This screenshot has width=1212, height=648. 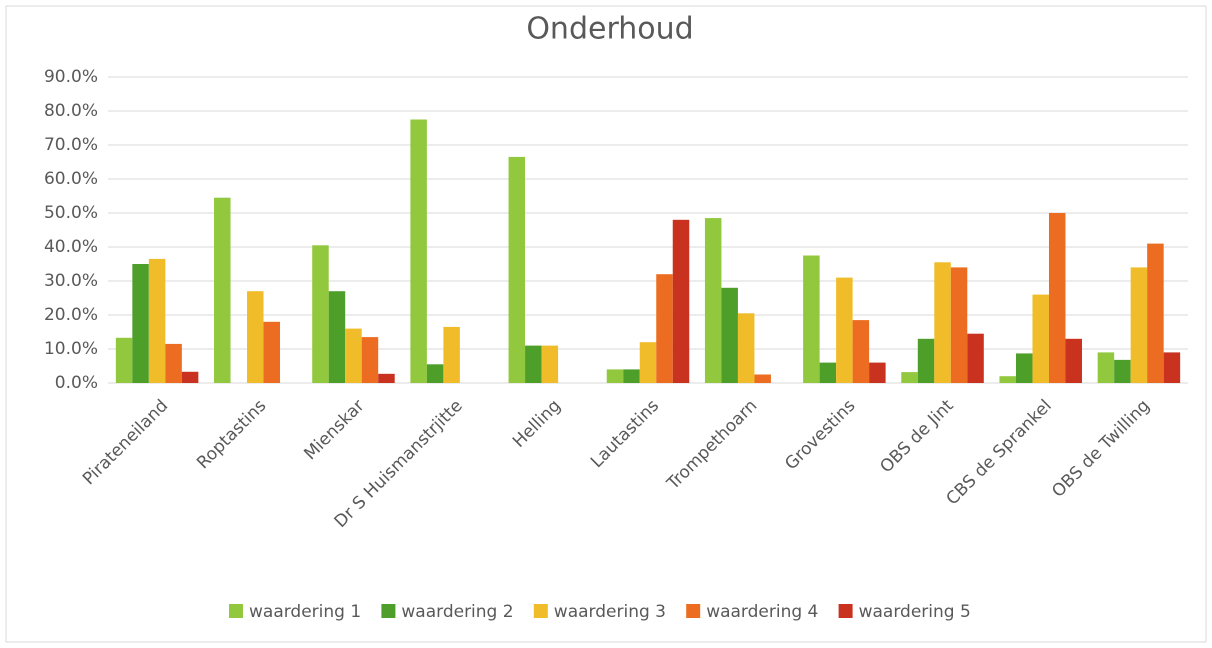 What do you see at coordinates (610, 612) in the screenshot?
I see `legend-label: waardering 3` at bounding box center [610, 612].